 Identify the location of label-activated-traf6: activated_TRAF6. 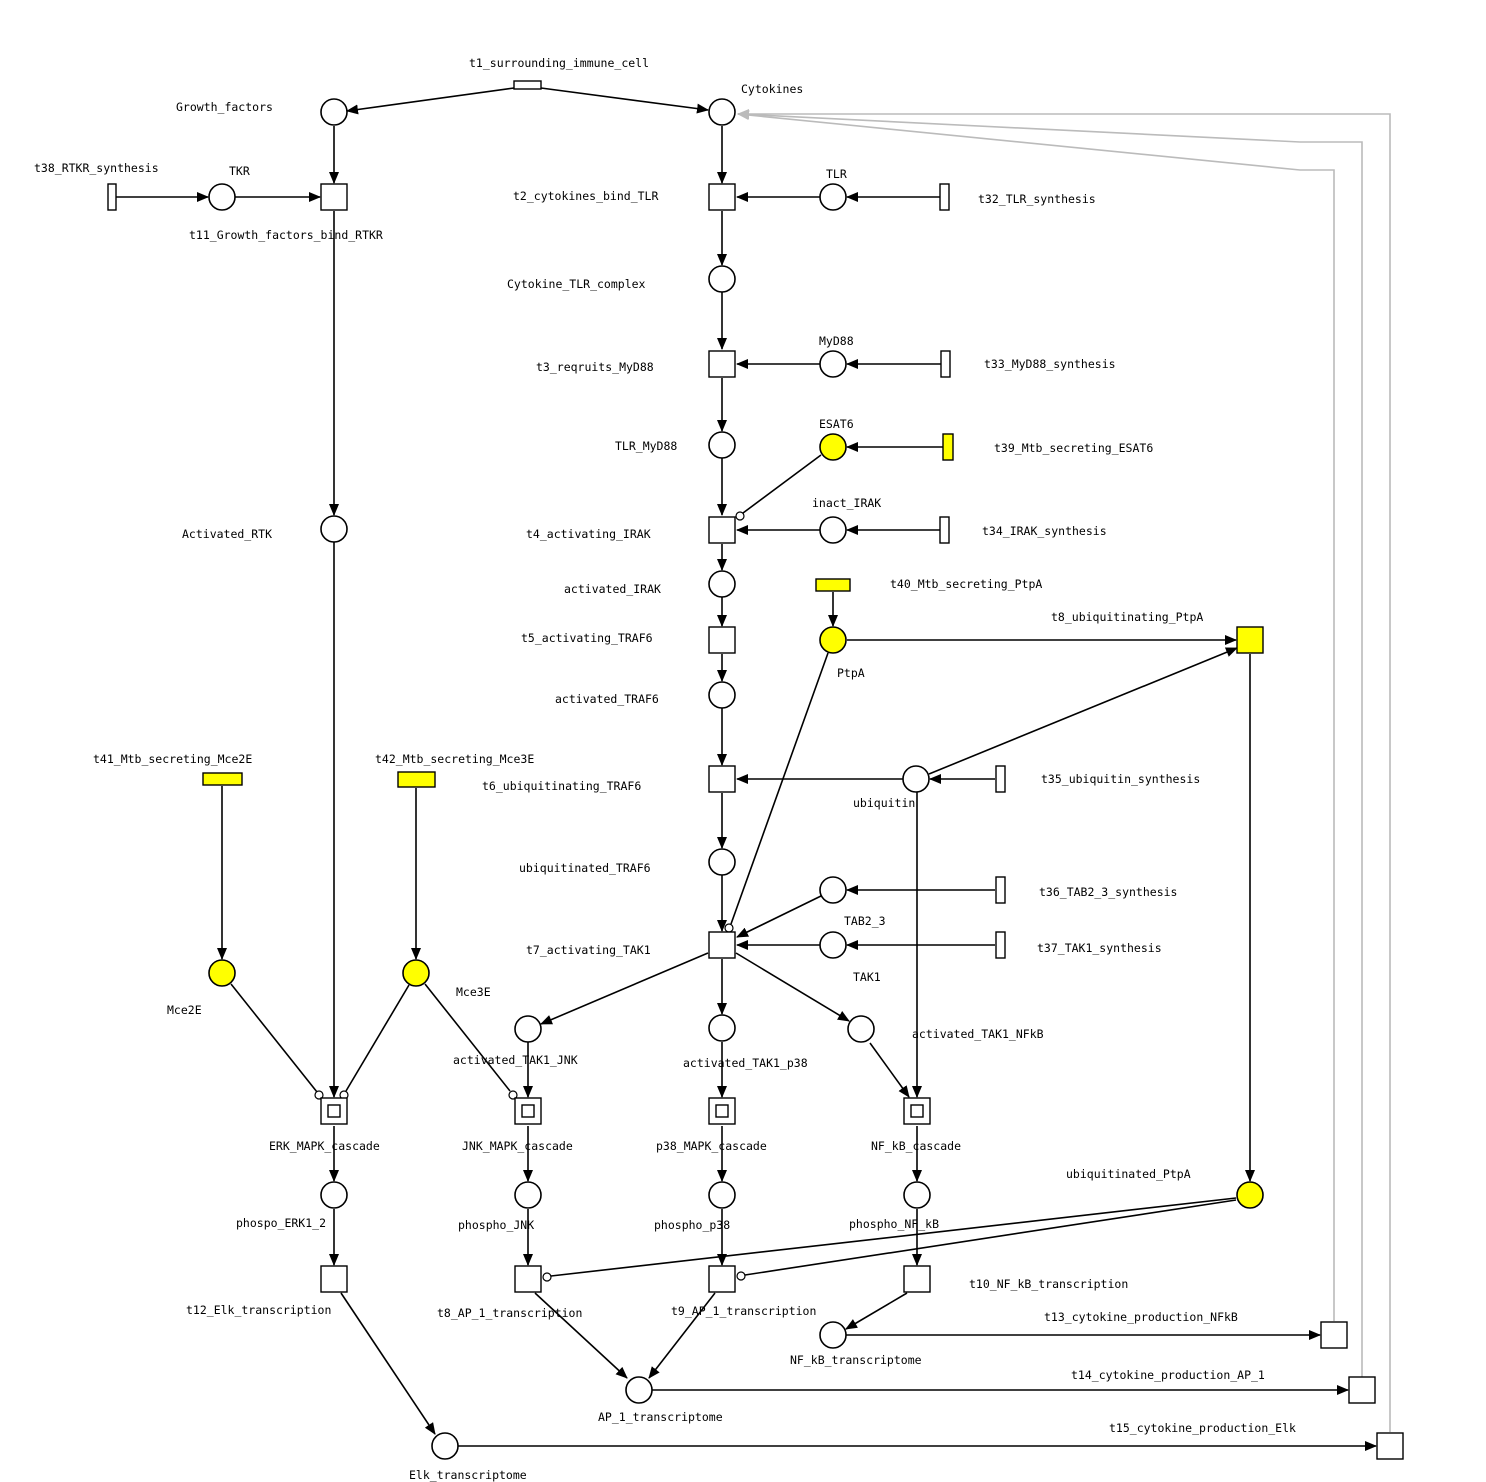
(607, 699).